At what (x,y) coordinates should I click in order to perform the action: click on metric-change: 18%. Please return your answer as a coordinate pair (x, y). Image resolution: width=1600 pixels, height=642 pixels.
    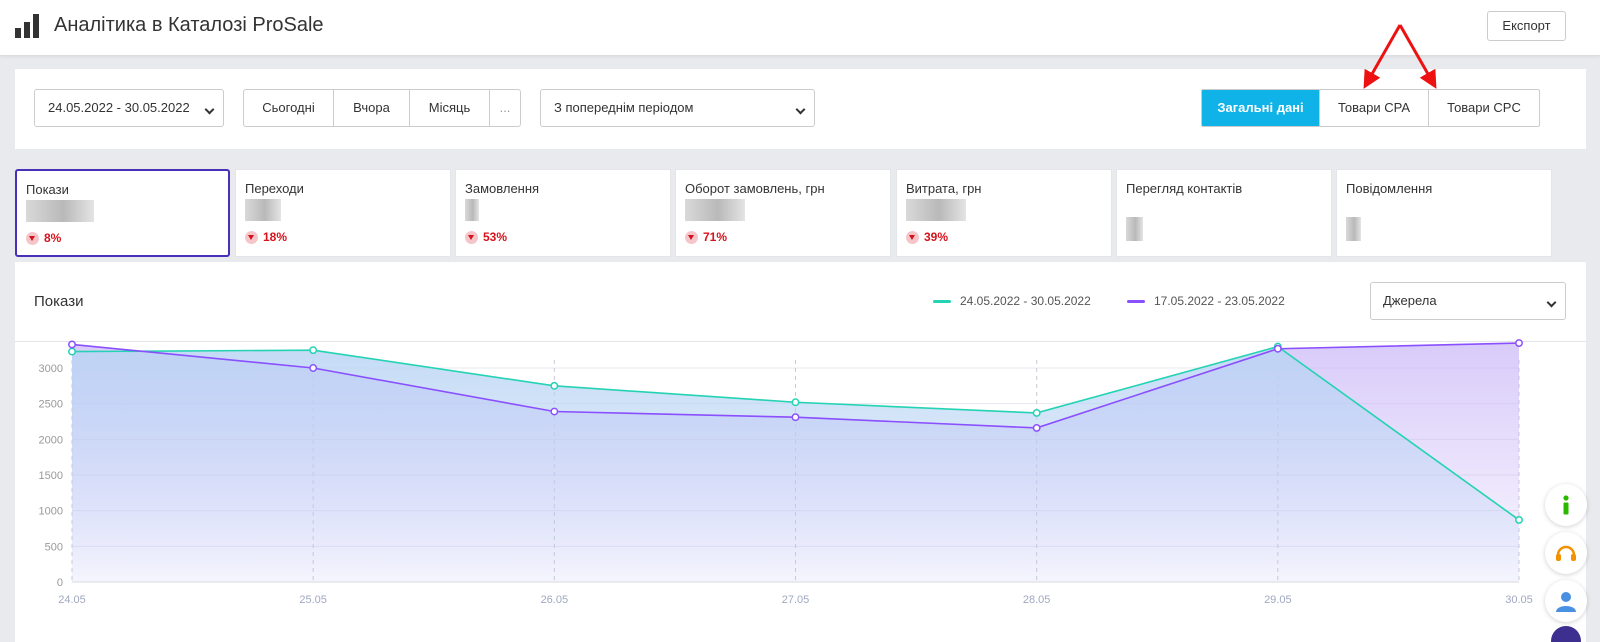
    Looking at the image, I should click on (266, 237).